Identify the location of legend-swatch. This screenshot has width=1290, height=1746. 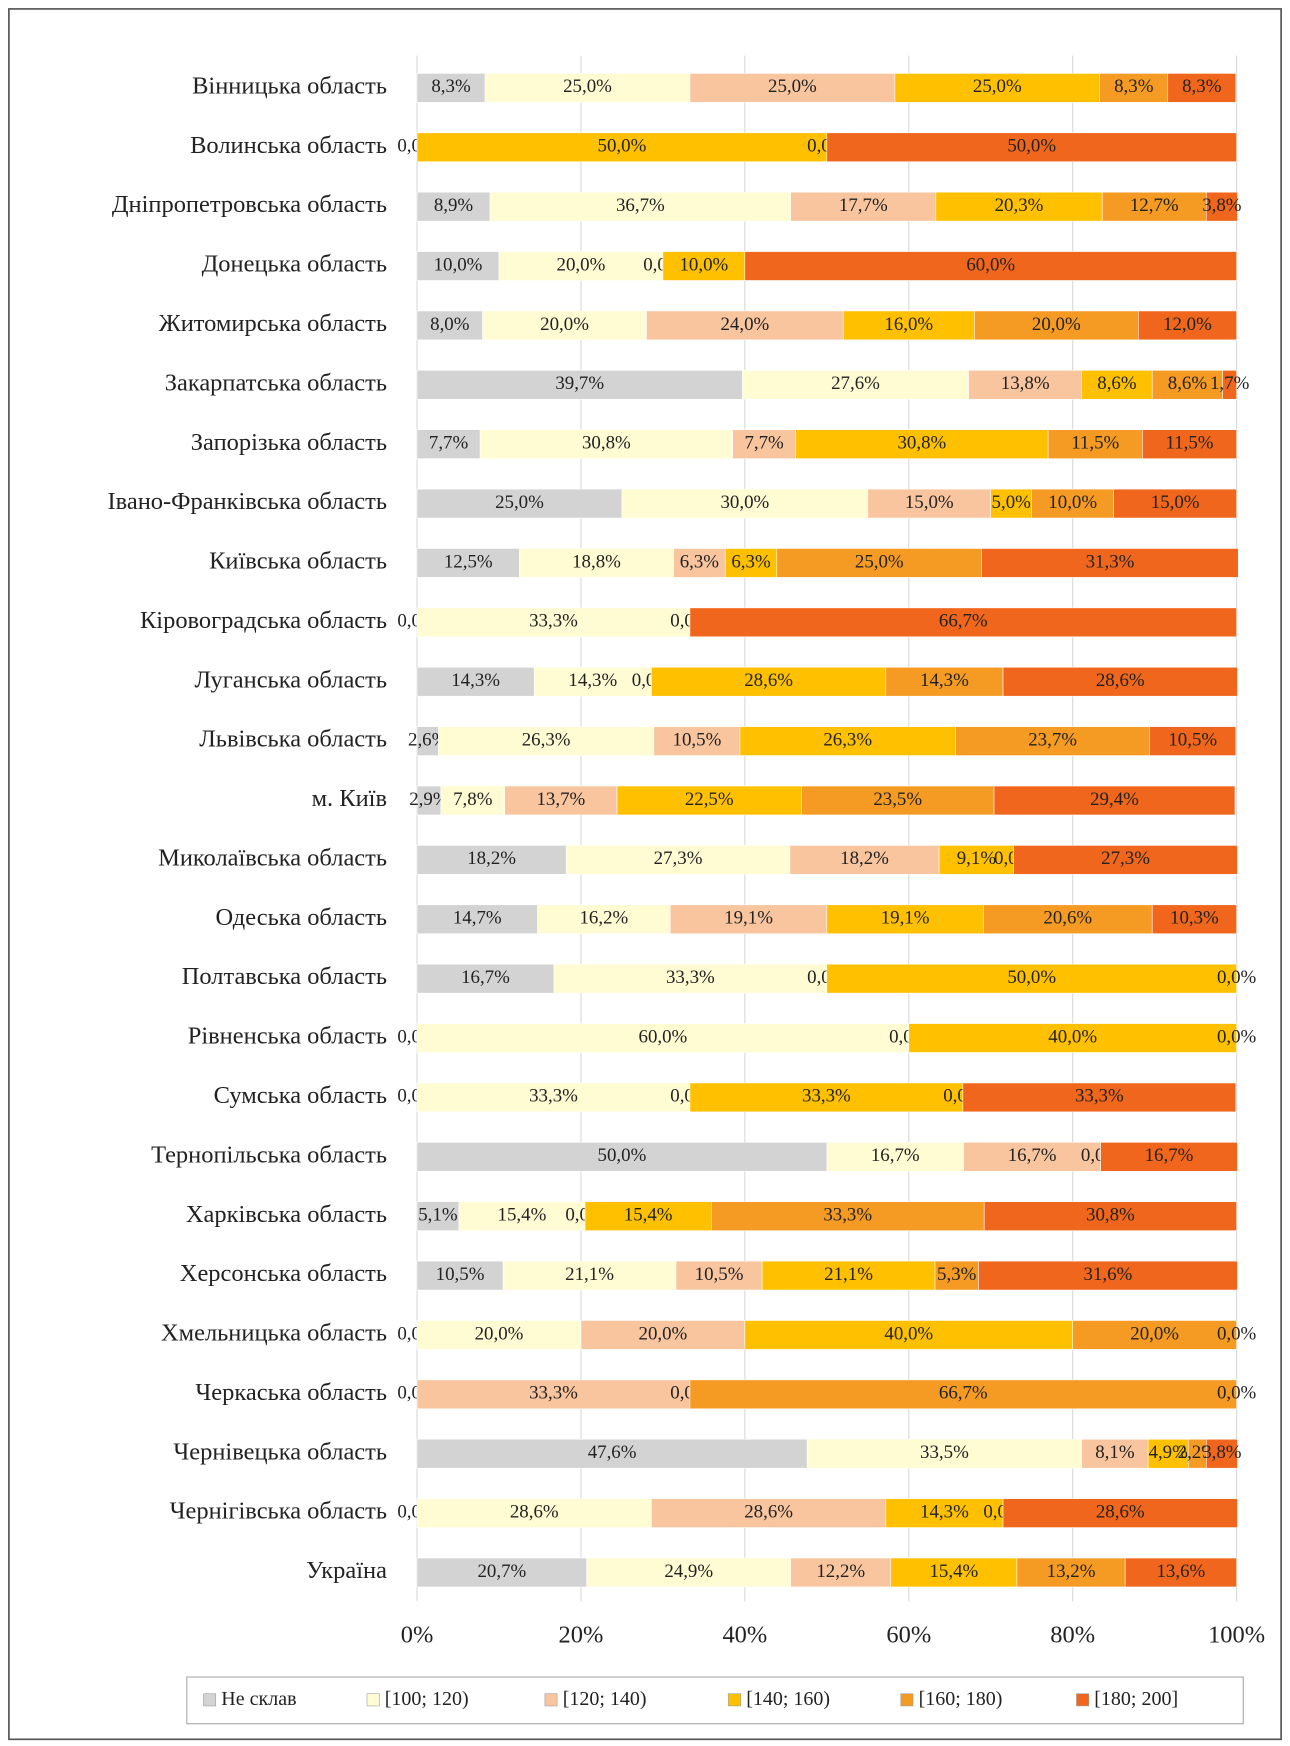
(551, 1700).